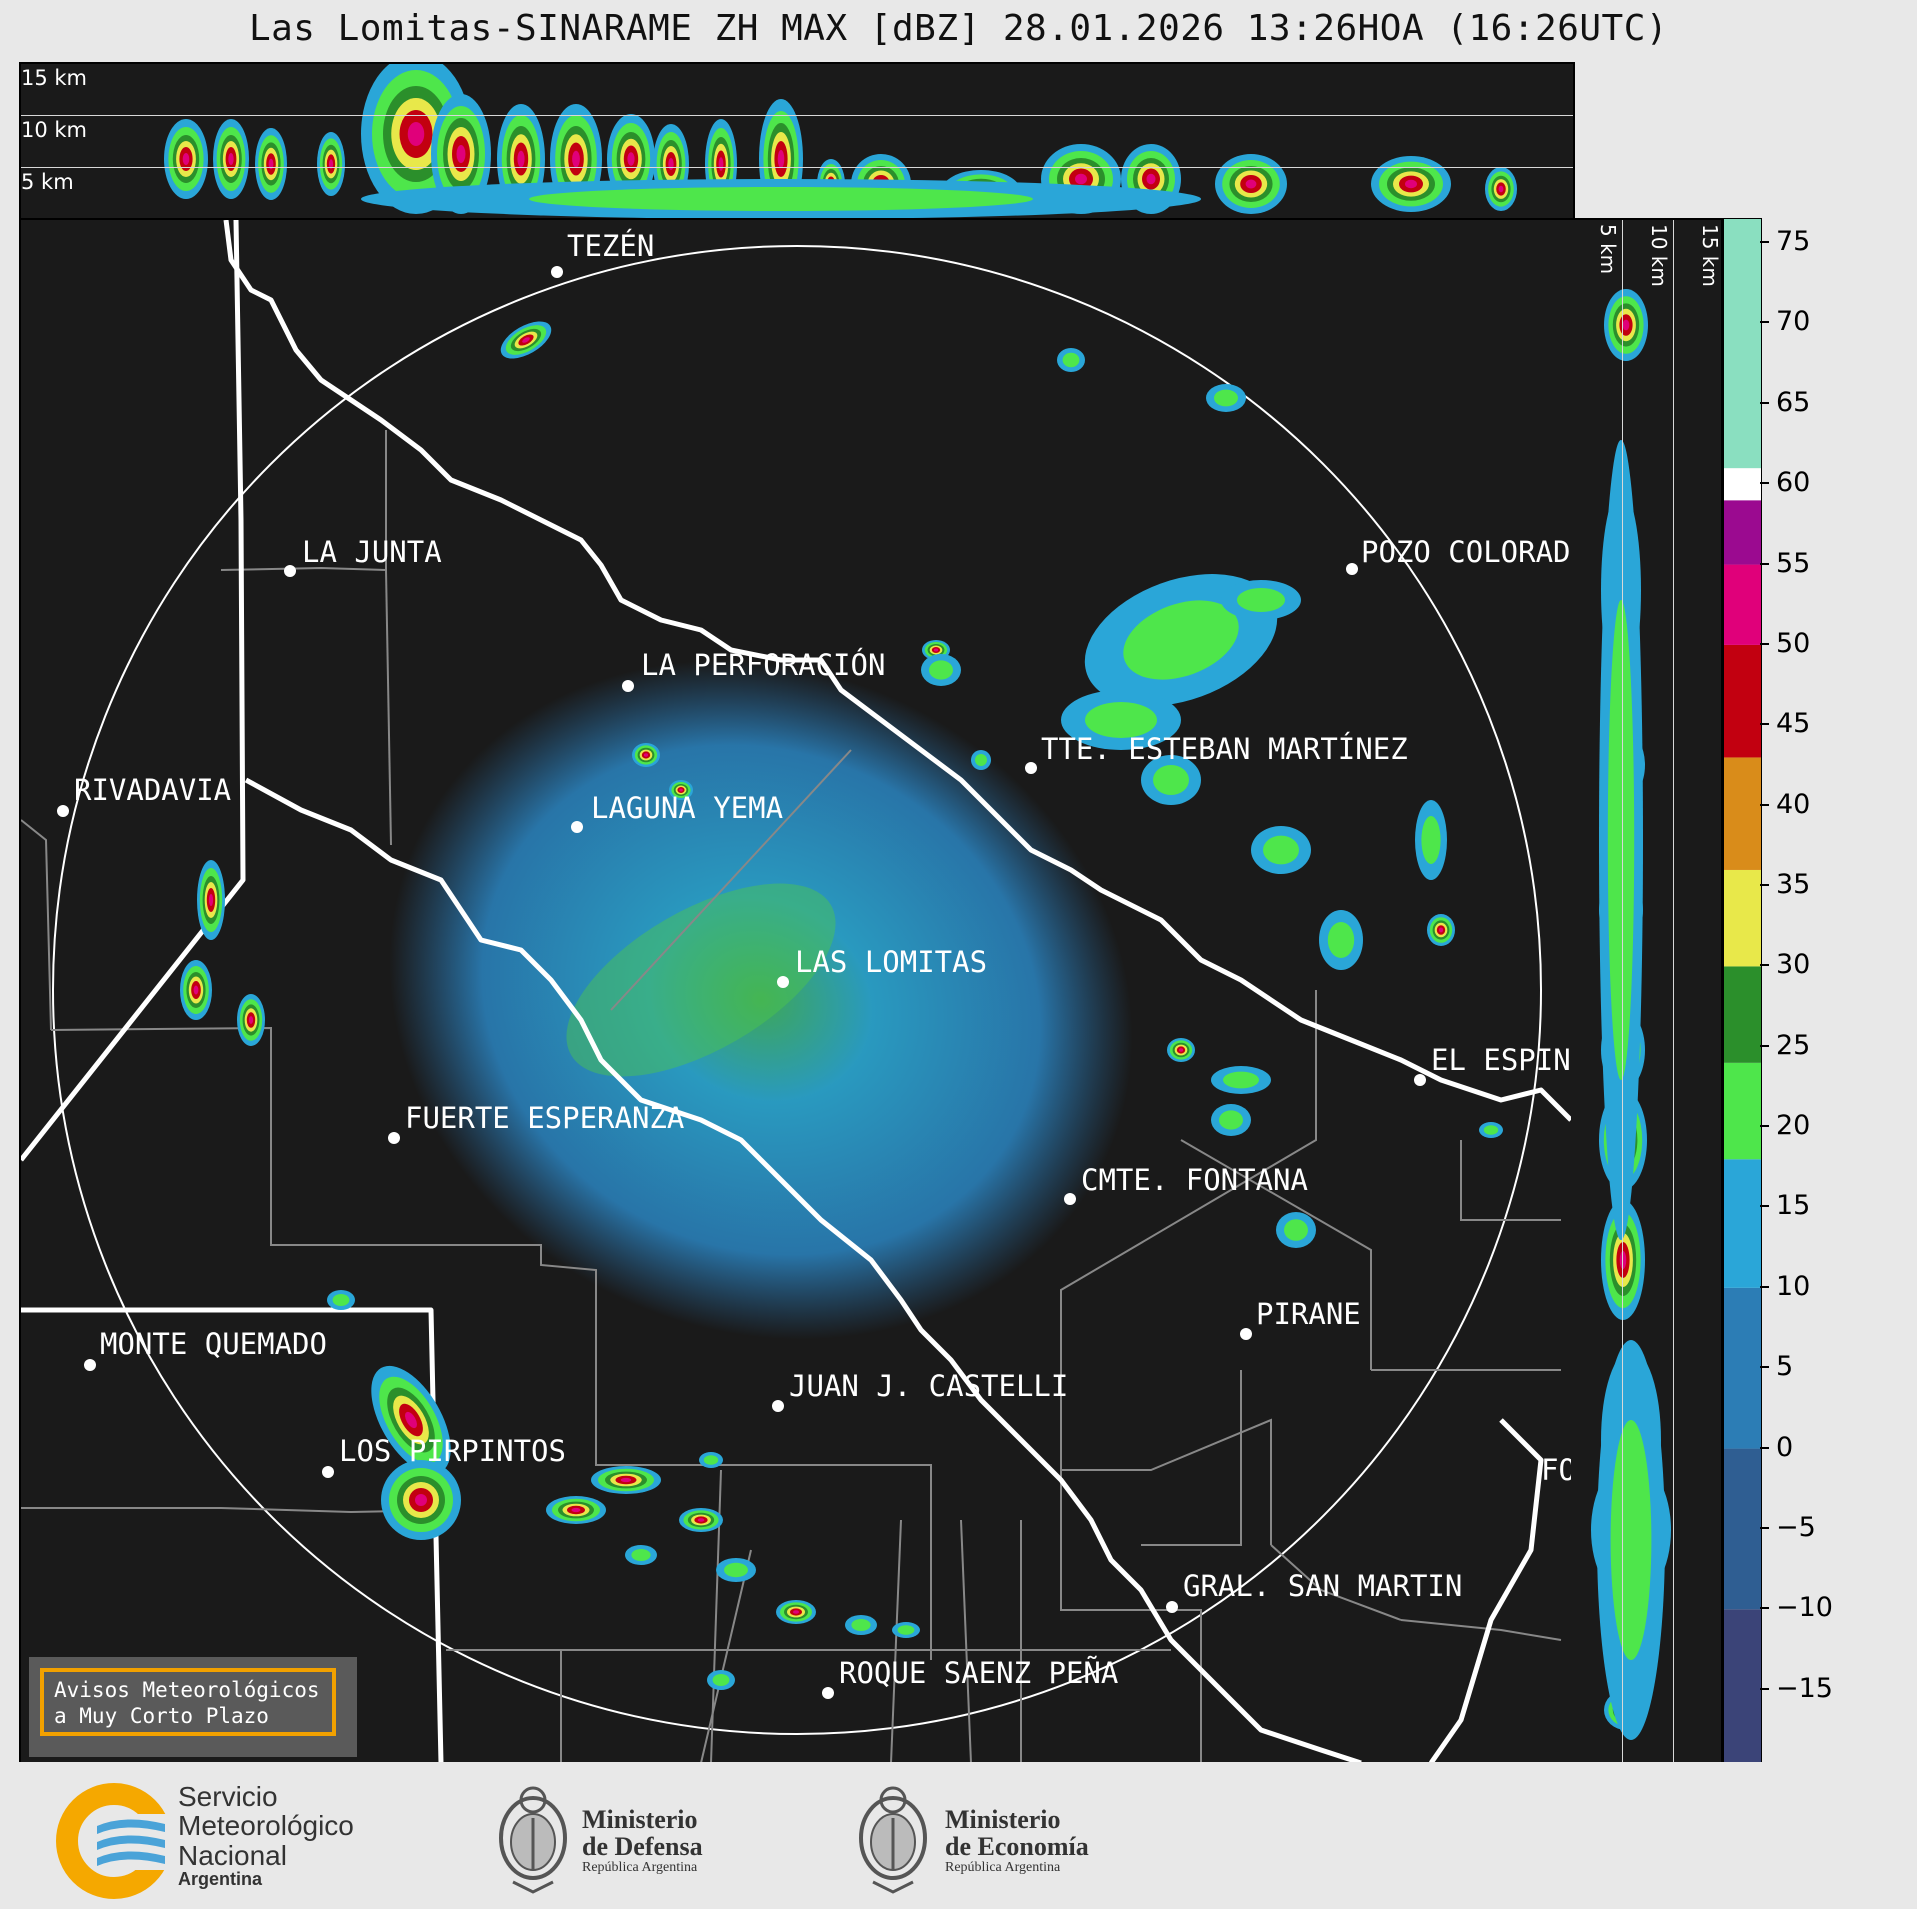 This screenshot has width=1917, height=1909. Describe the element at coordinates (1246, 1334) in the screenshot. I see `city-dot-pirane` at that location.